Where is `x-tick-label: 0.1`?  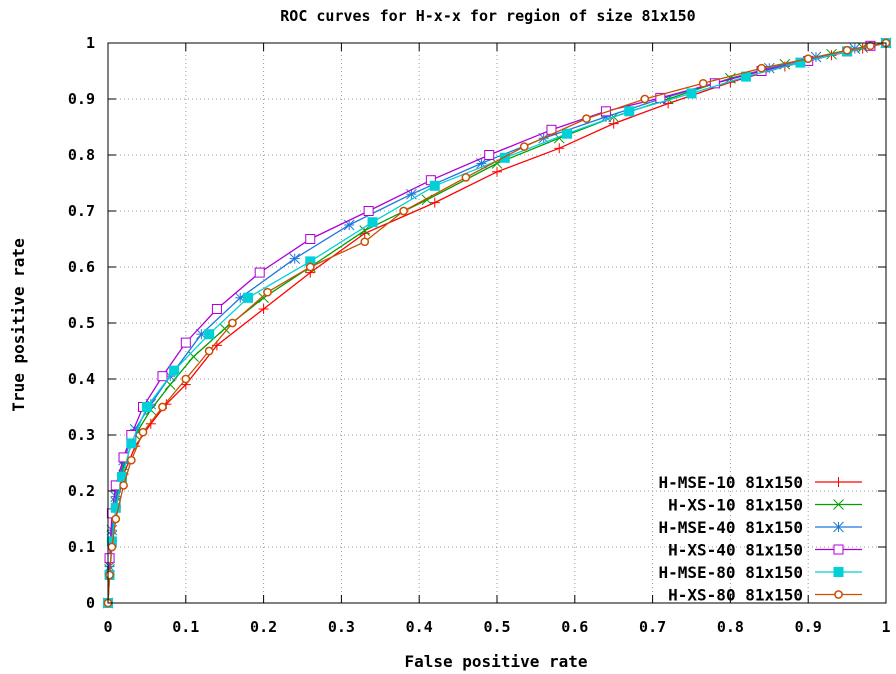 x-tick-label: 0.1 is located at coordinates (185, 627).